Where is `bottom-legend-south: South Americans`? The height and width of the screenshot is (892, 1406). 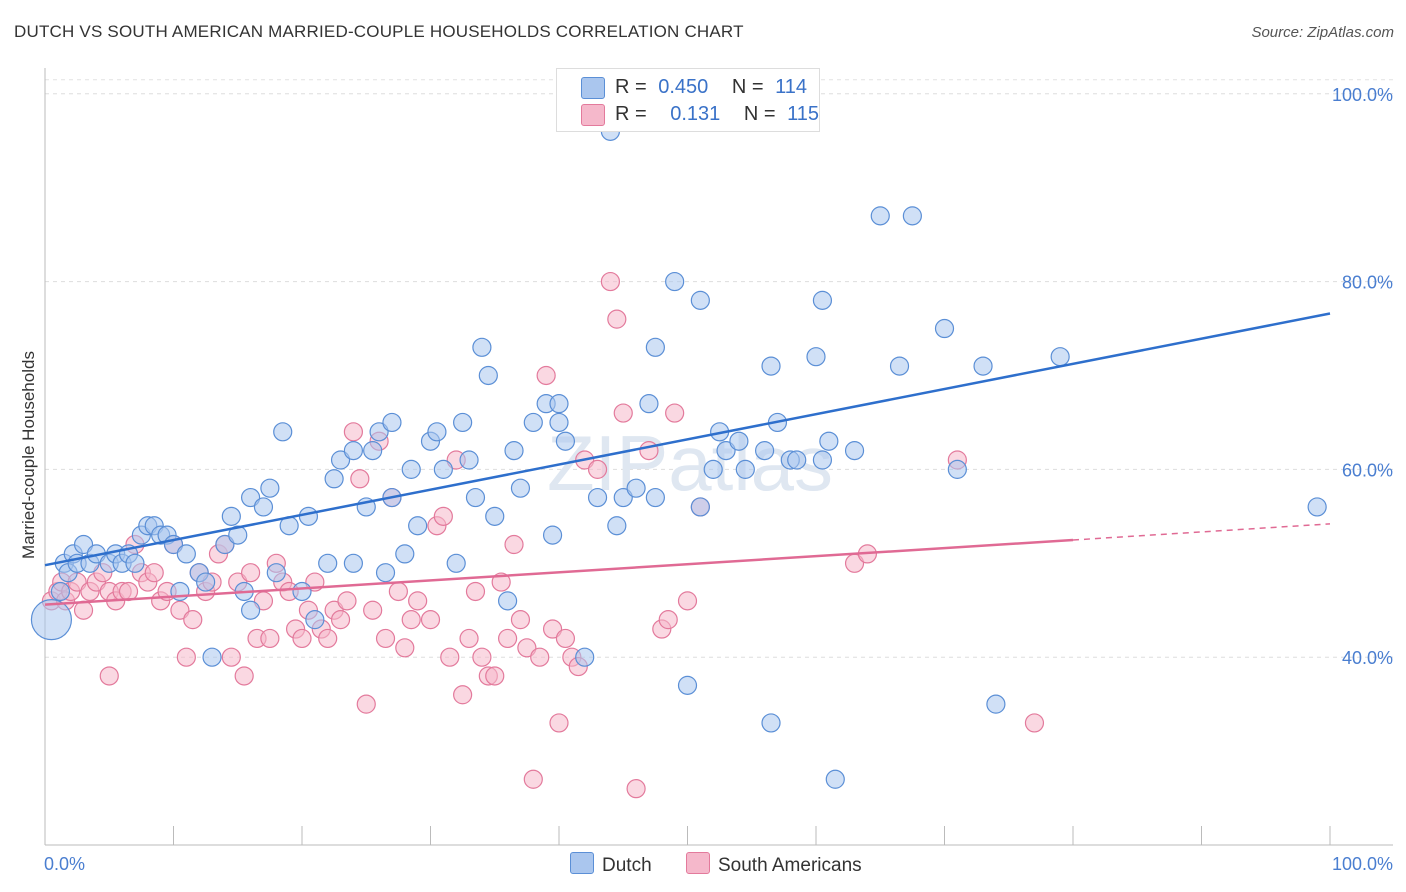
bottom-legend-south: South Americans is located at coordinates (774, 864).